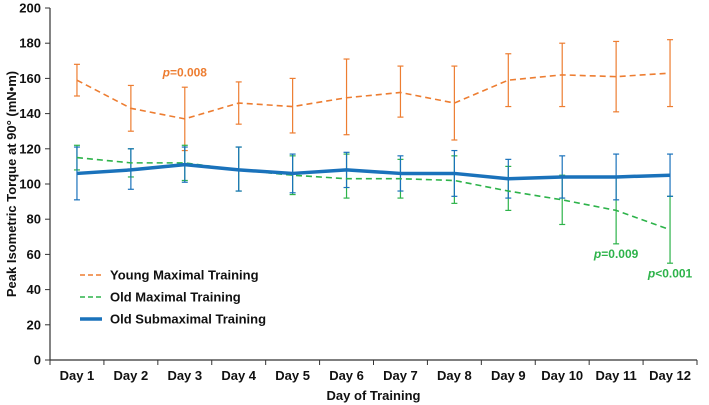 Image resolution: width=709 pixels, height=405 pixels. I want to click on y-tick-label: 160, so click(30, 78).